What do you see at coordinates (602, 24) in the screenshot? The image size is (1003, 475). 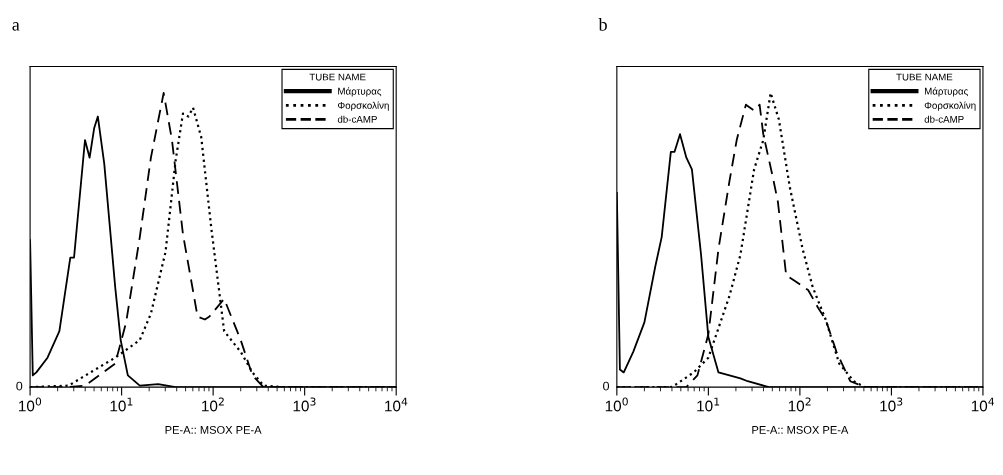 I see `chart-title: b` at bounding box center [602, 24].